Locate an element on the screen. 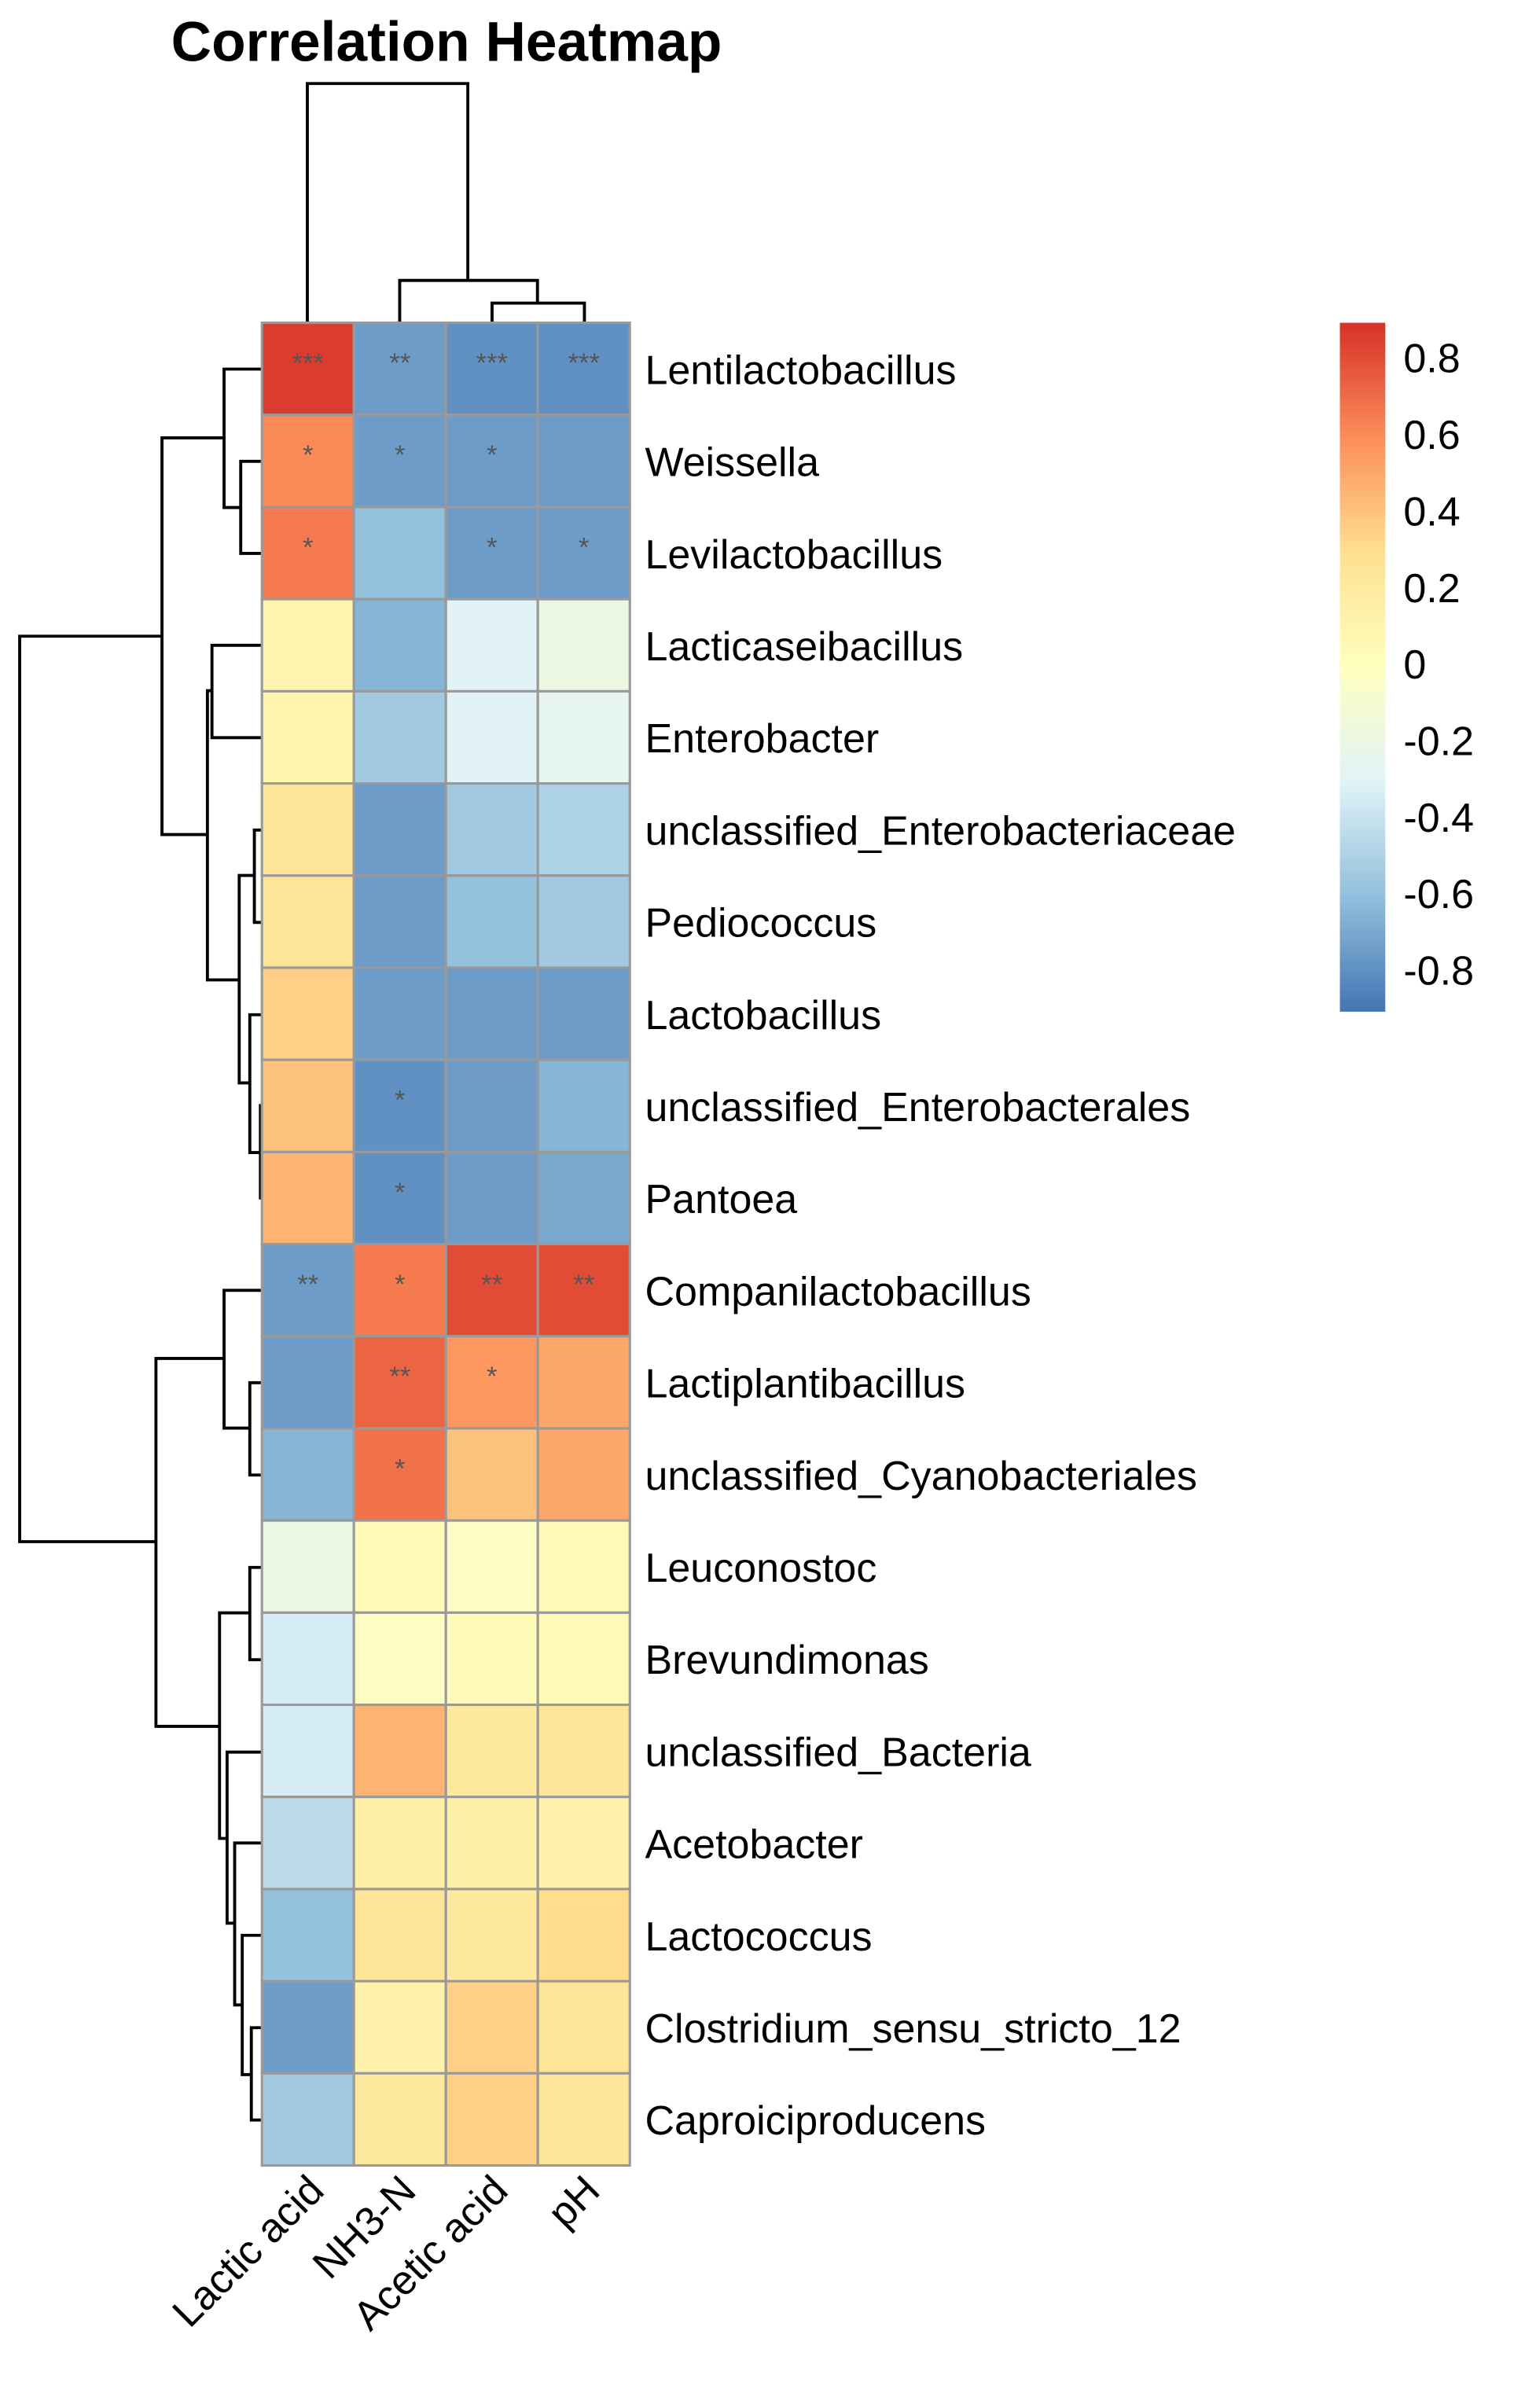 Image resolution: width=1514 pixels, height=2408 pixels. legend-tick-label: 0 is located at coordinates (1414, 665).